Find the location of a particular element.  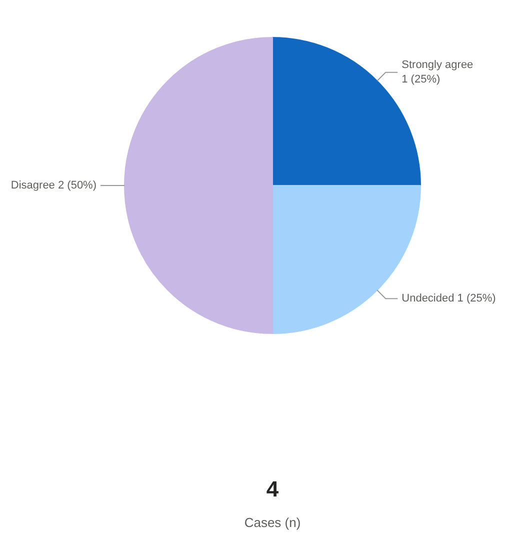

slice-label: Undecided 1 (25%) is located at coordinates (449, 298).